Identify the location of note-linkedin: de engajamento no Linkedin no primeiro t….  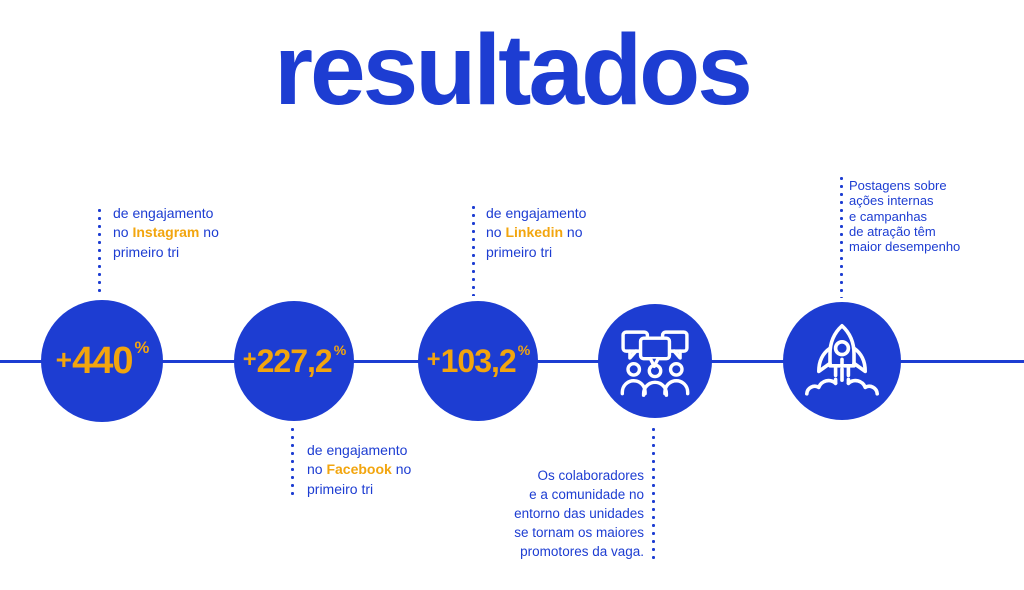
(536, 233).